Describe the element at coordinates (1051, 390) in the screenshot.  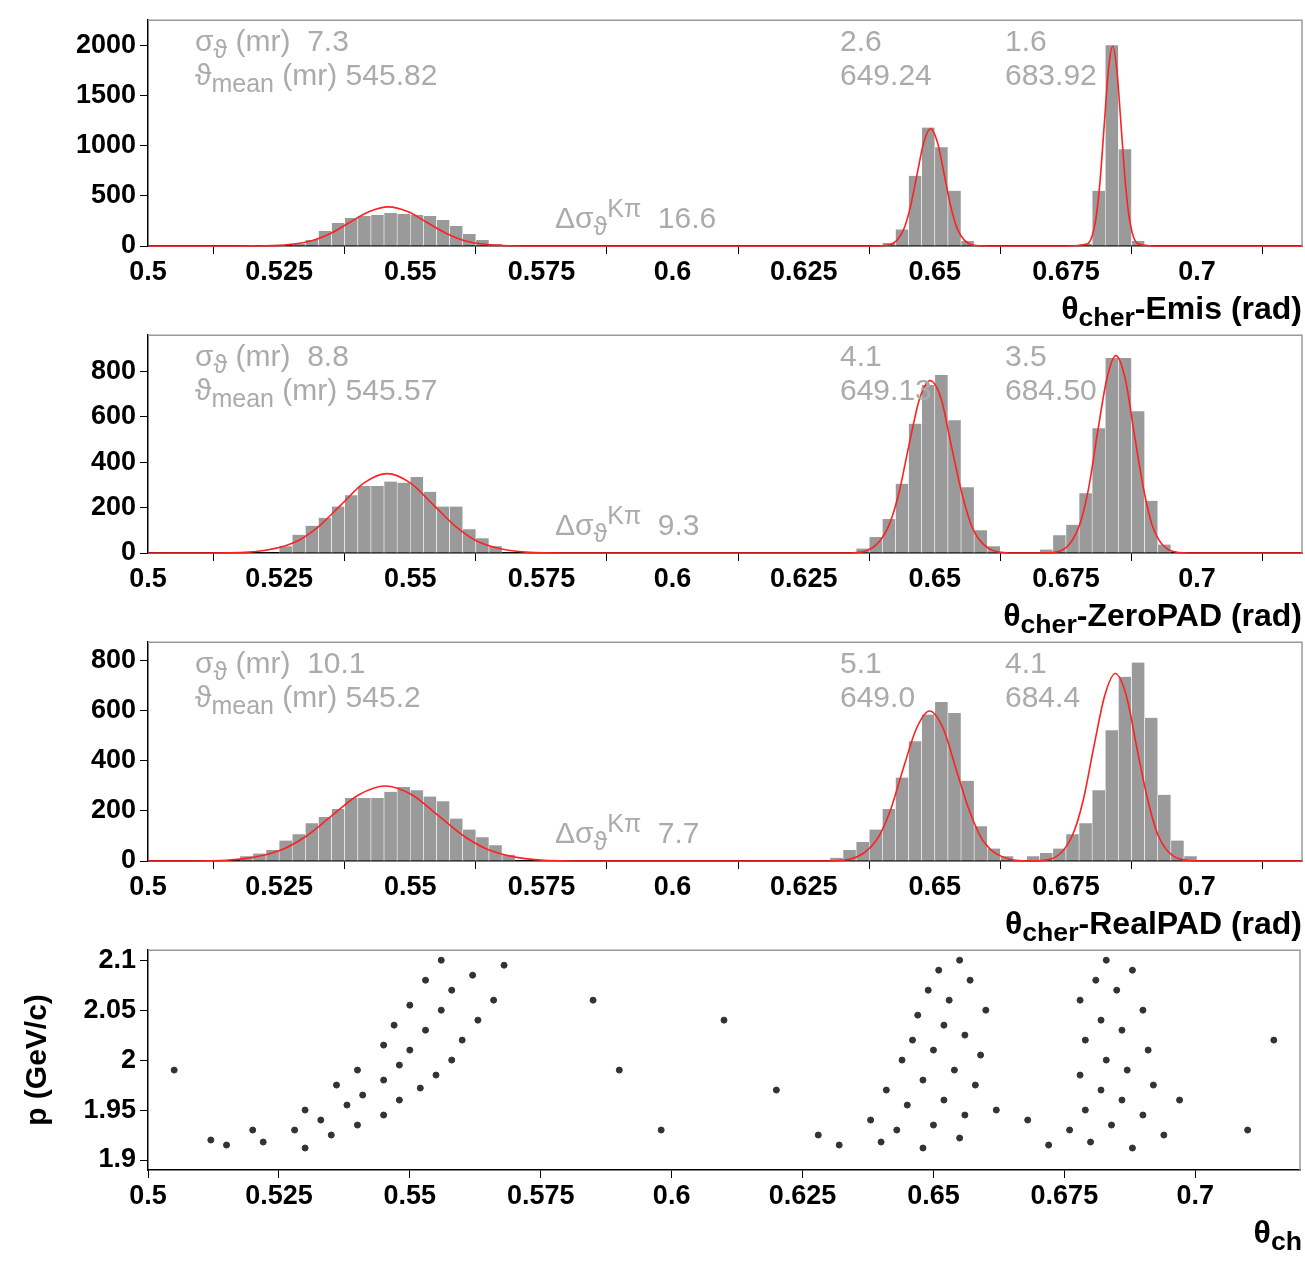
I see `annotation: 684.50` at that location.